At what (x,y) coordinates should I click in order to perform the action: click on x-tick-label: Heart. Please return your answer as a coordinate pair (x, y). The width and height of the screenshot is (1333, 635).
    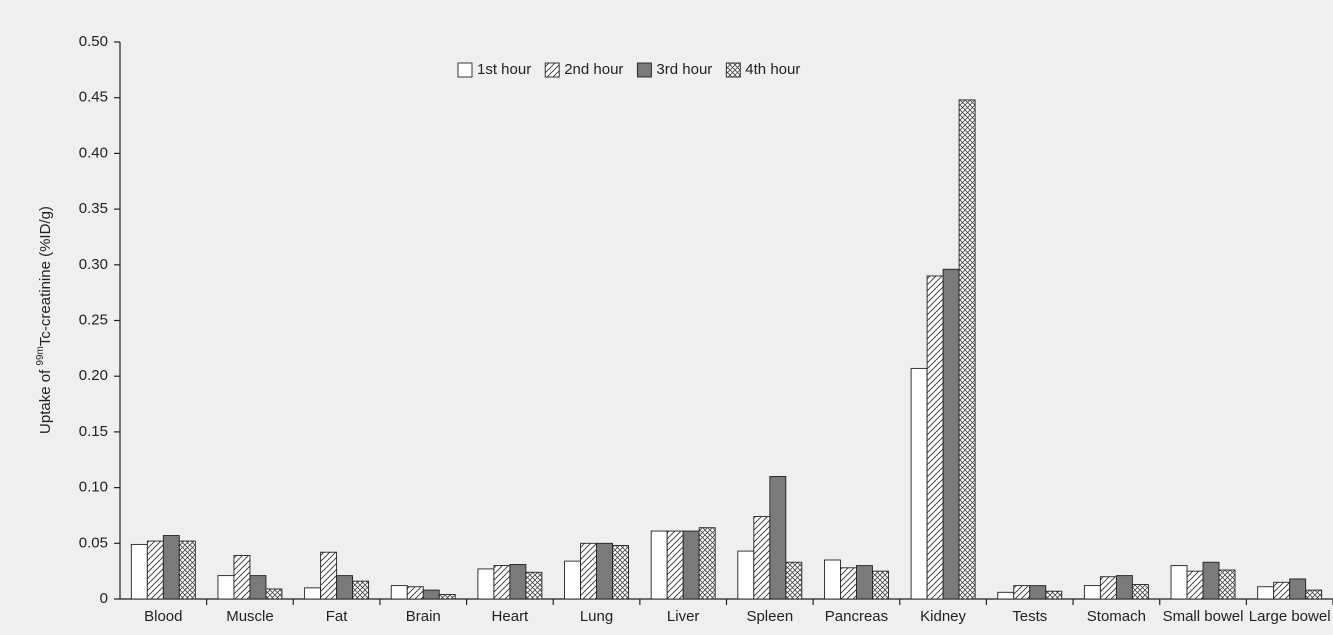
    Looking at the image, I should click on (511, 616).